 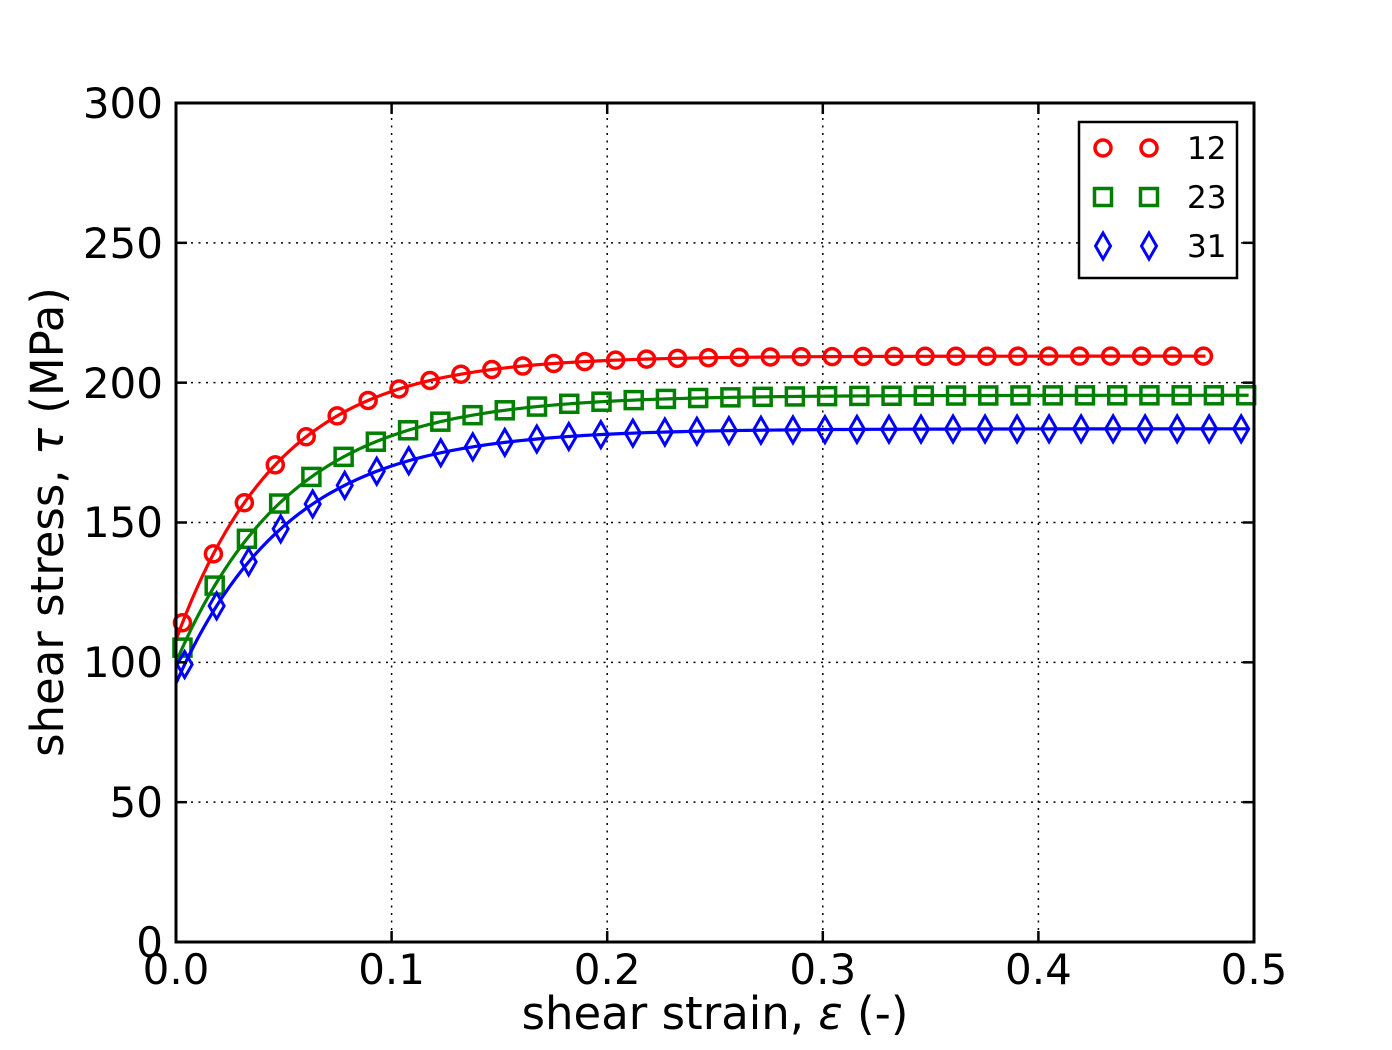 I want to click on y-tick-label: 50, so click(x=136, y=802).